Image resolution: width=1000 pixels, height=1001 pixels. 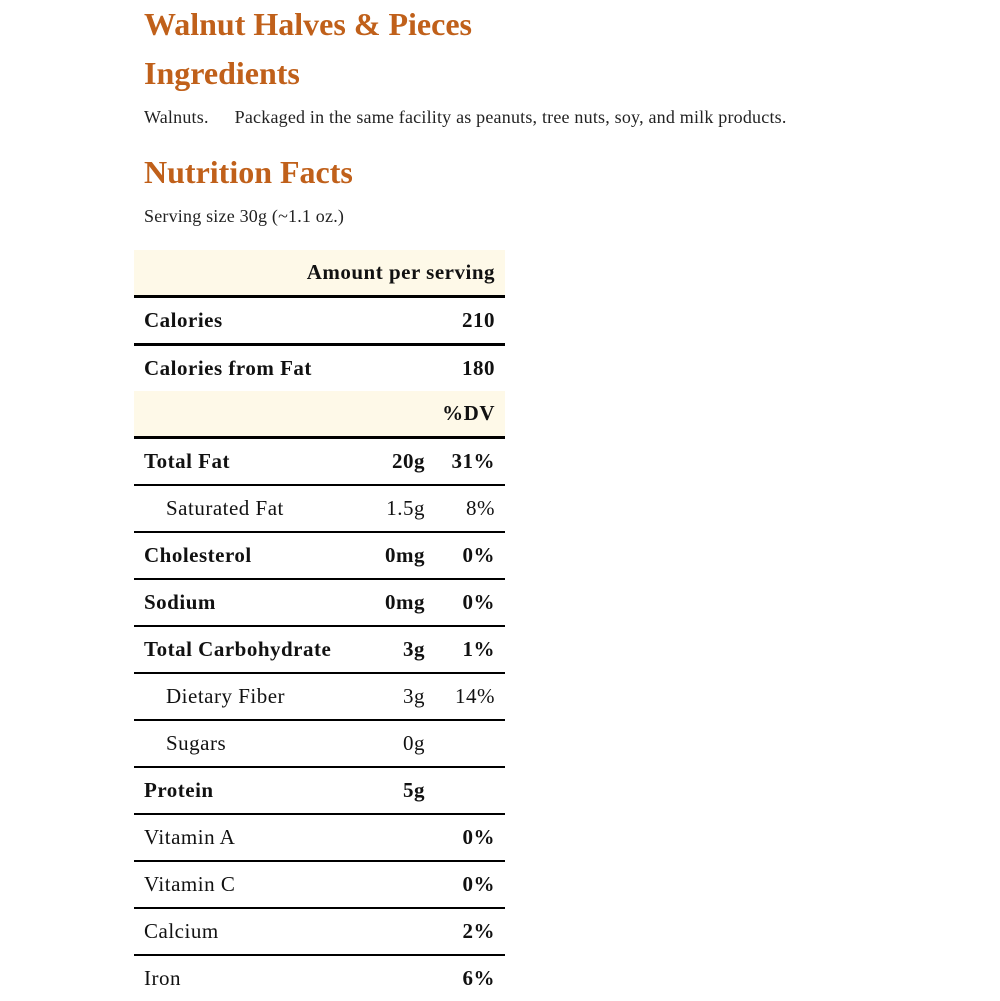 I want to click on product-title: Walnut Halves & Pieces, so click(x=308, y=24).